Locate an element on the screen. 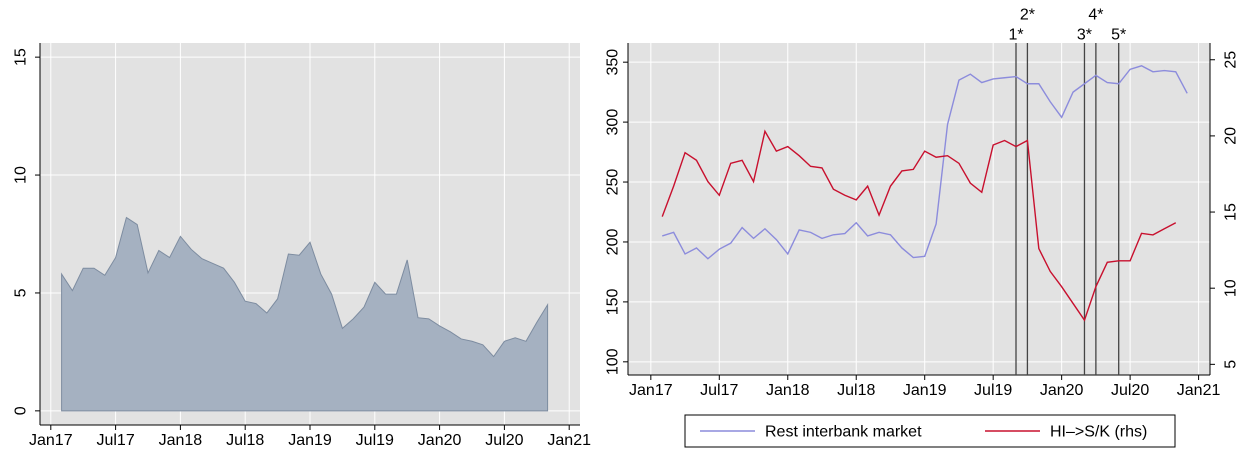 The height and width of the screenshot is (460, 1248). y-tick-label: 100 is located at coordinates (613, 361).